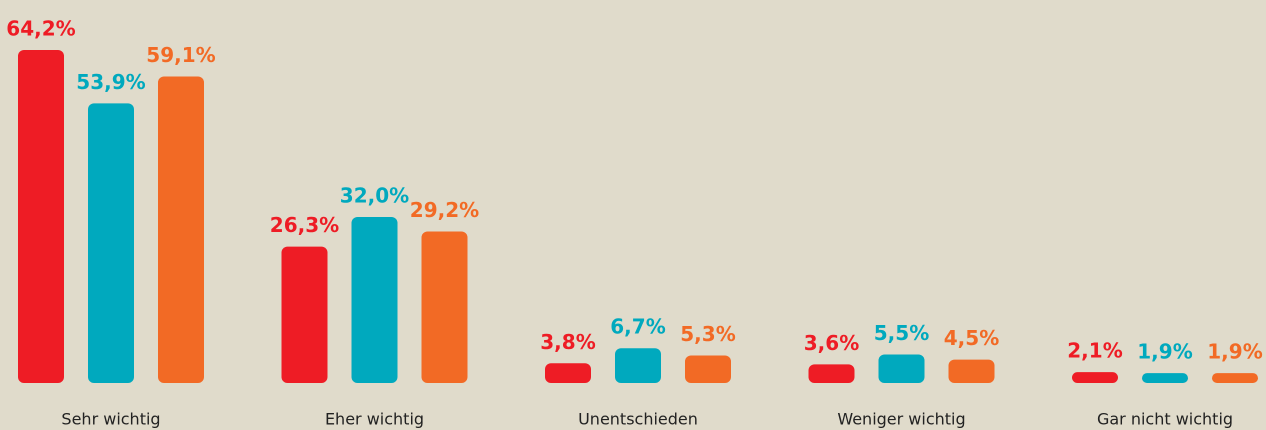  Describe the element at coordinates (444, 210) in the screenshot. I see `value-label: 29,2%` at that location.